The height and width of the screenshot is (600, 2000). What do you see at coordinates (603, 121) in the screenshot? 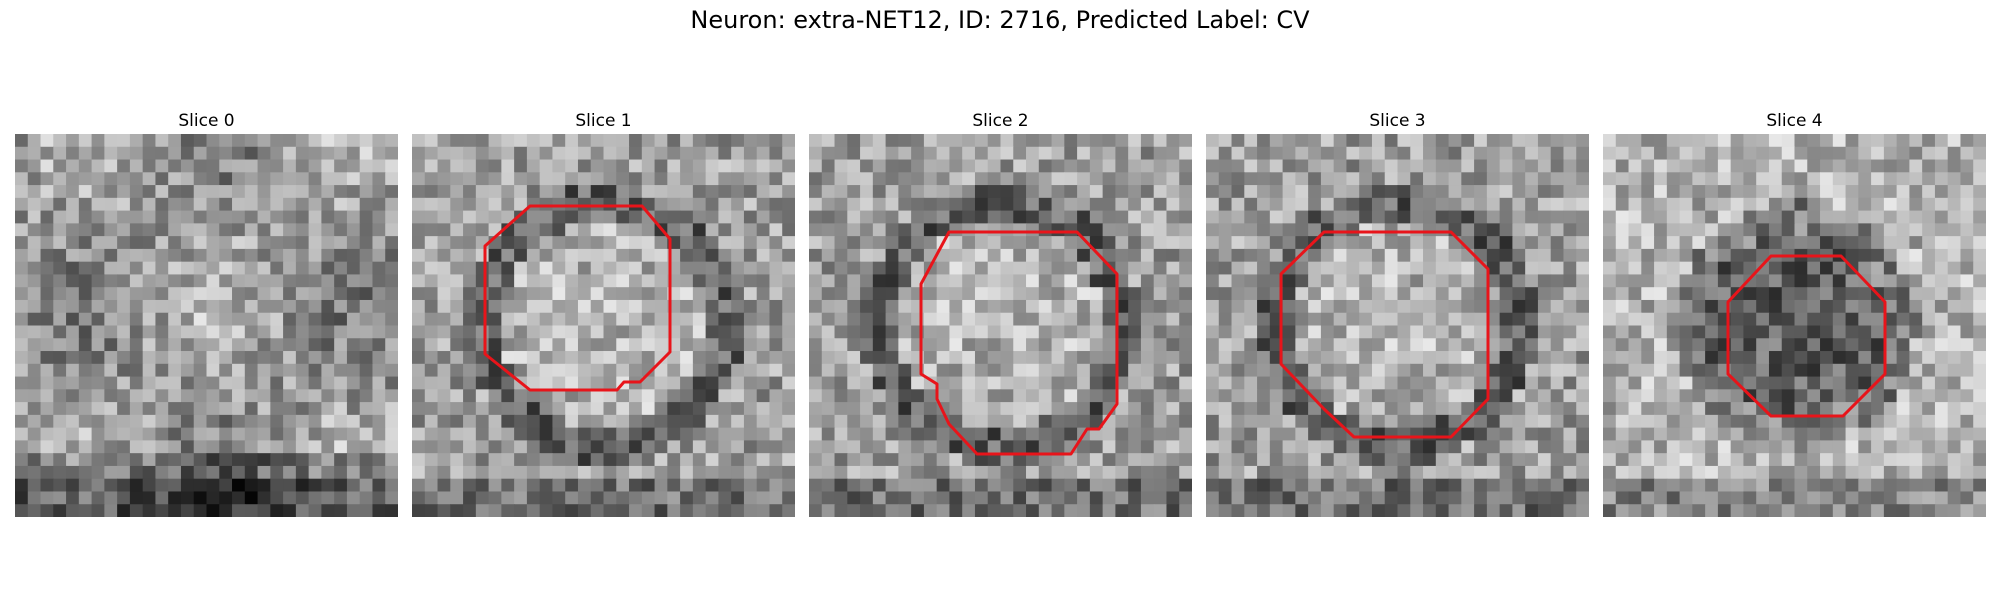
I see `slice-title: Slice 1` at bounding box center [603, 121].